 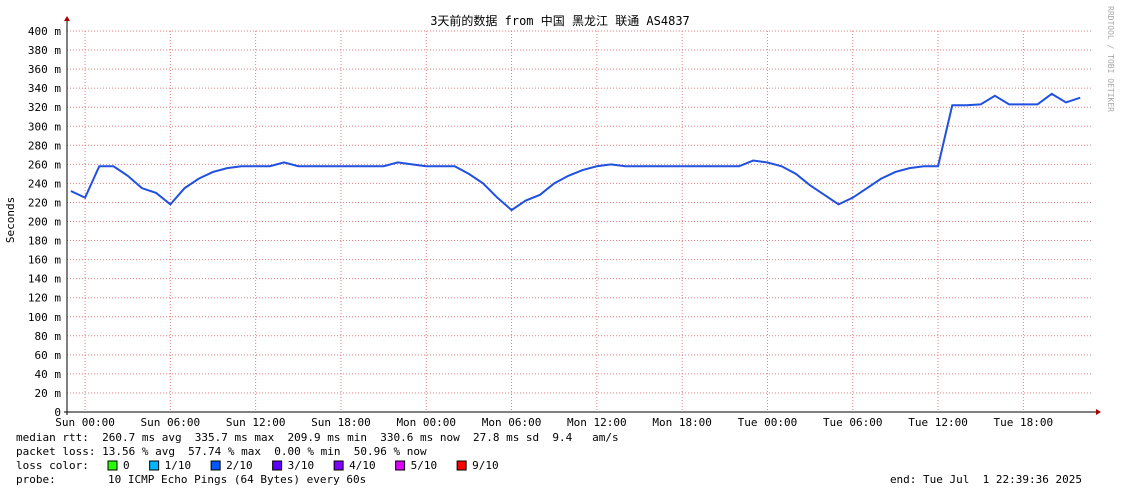 What do you see at coordinates (48, 336) in the screenshot?
I see `y-tick-label: 80 m` at bounding box center [48, 336].